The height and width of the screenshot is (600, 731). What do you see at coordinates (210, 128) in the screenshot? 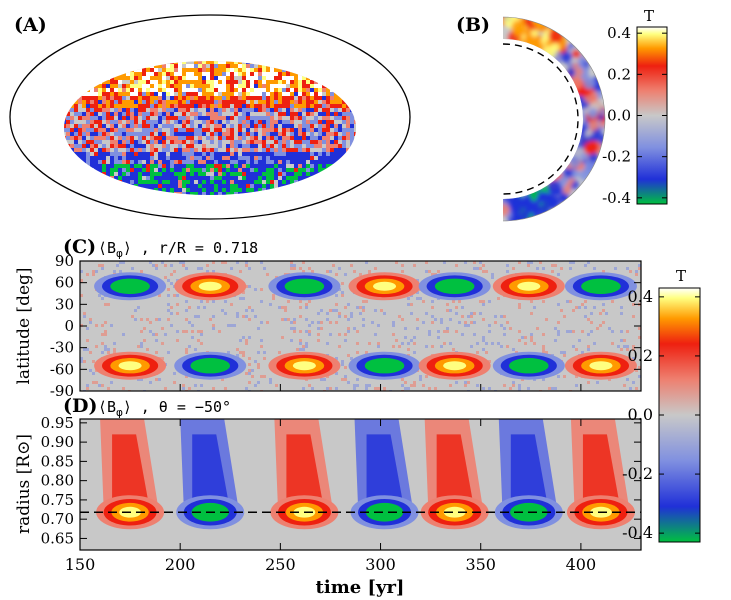
I see `mollweide-map` at bounding box center [210, 128].